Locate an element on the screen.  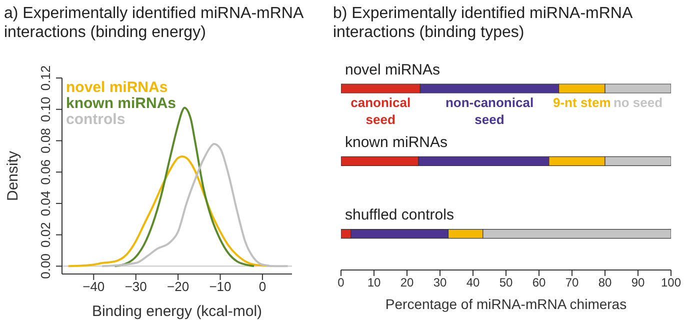
x-tick-label: 20 is located at coordinates (407, 283).